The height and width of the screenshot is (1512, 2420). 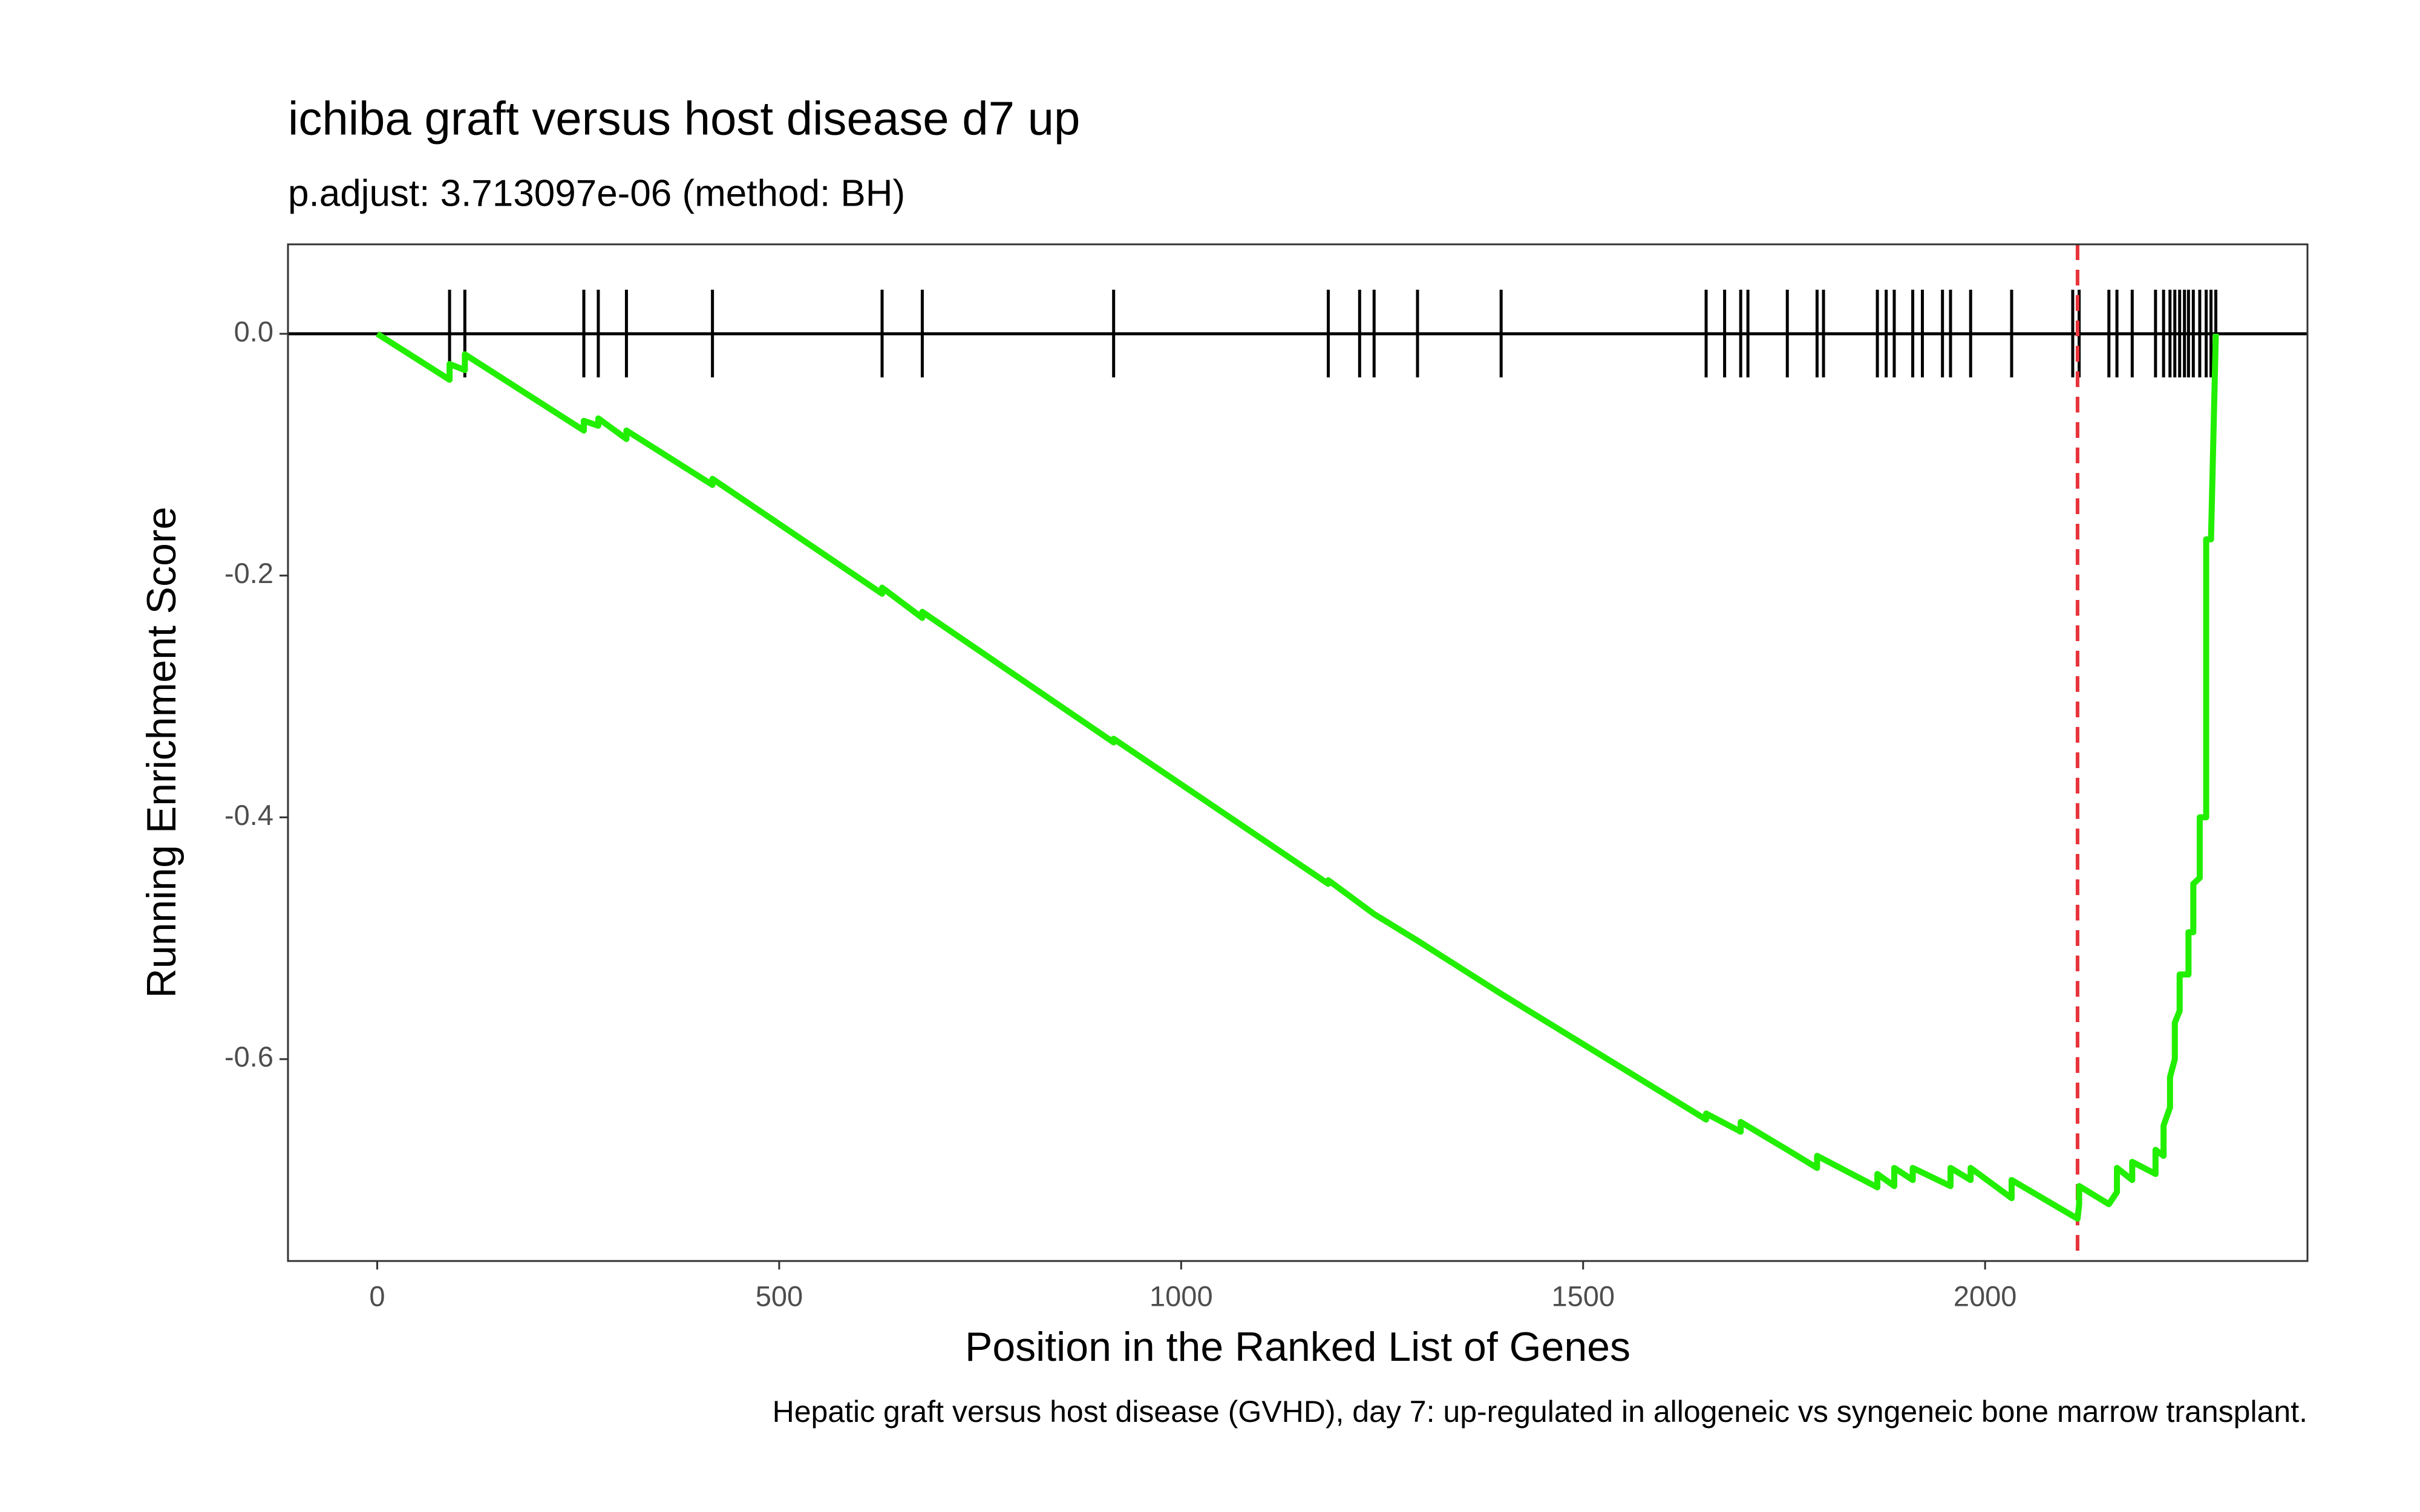 I want to click on x-tick-label: 500, so click(x=779, y=1296).